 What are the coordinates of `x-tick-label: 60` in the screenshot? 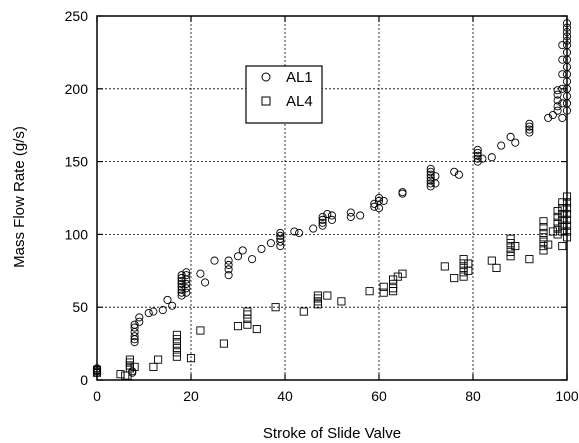 It's located at (379, 396).